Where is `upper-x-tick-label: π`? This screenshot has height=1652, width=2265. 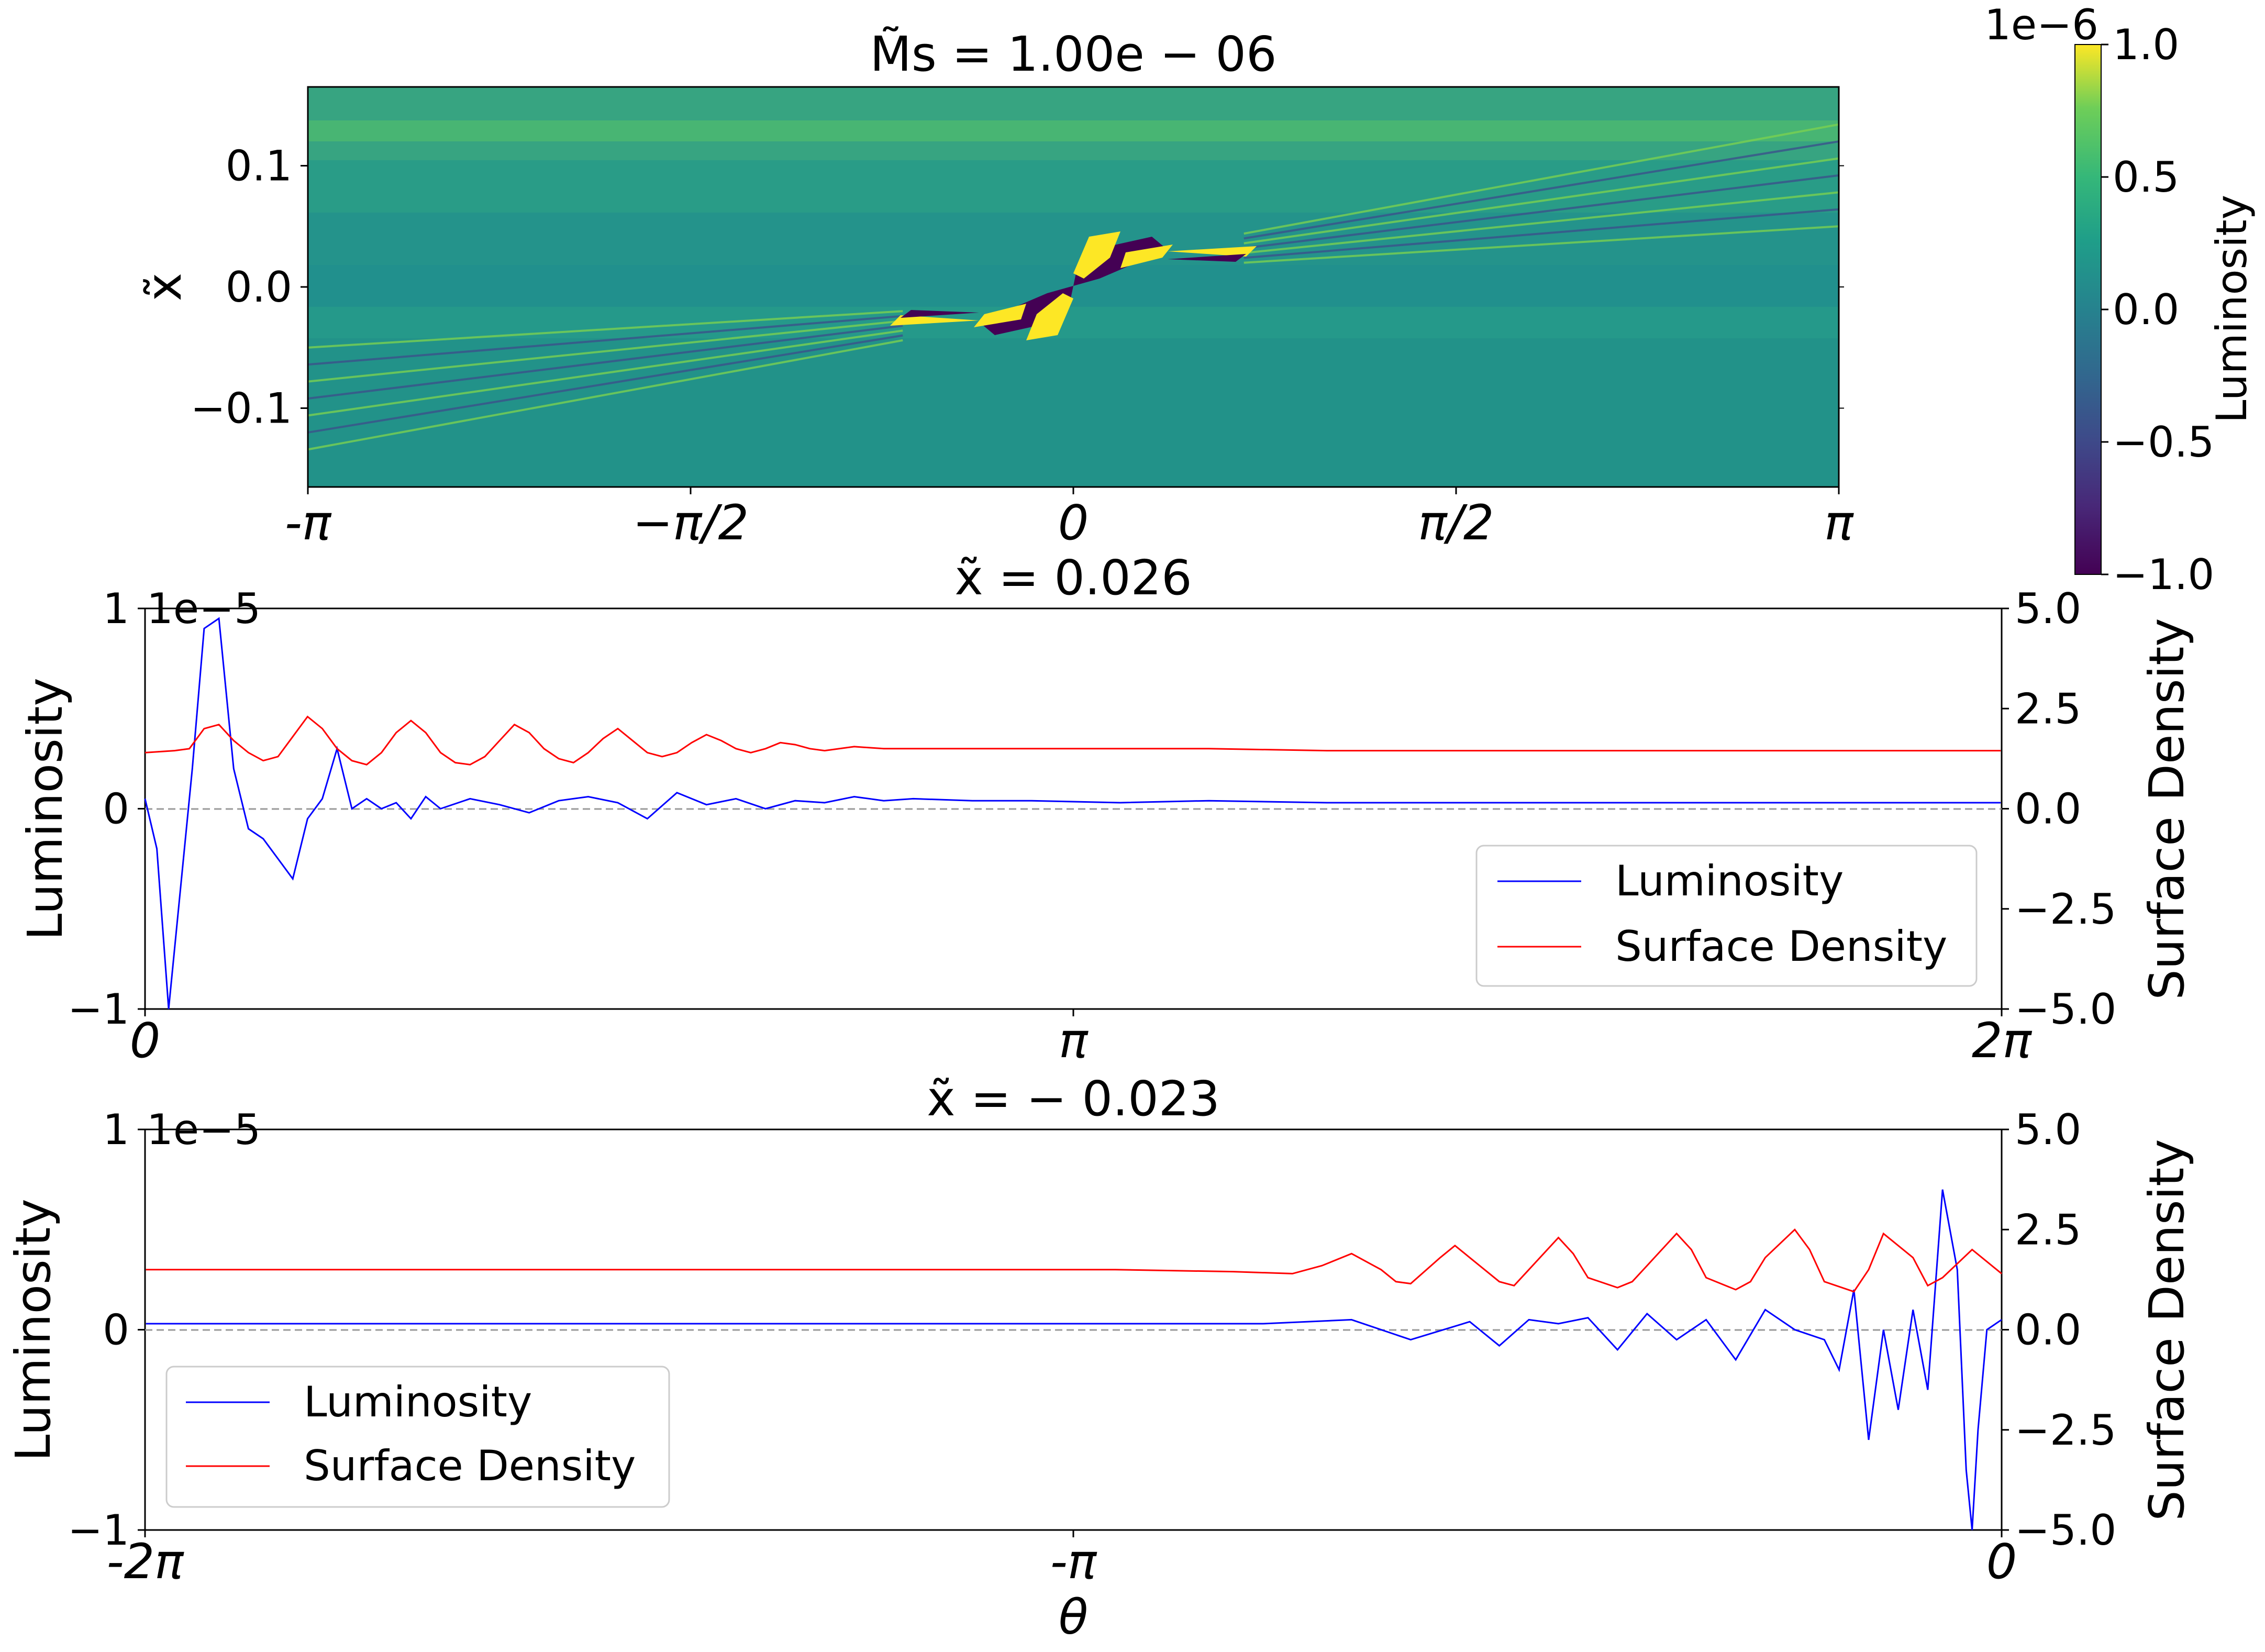 upper-x-tick-label: π is located at coordinates (1074, 1041).